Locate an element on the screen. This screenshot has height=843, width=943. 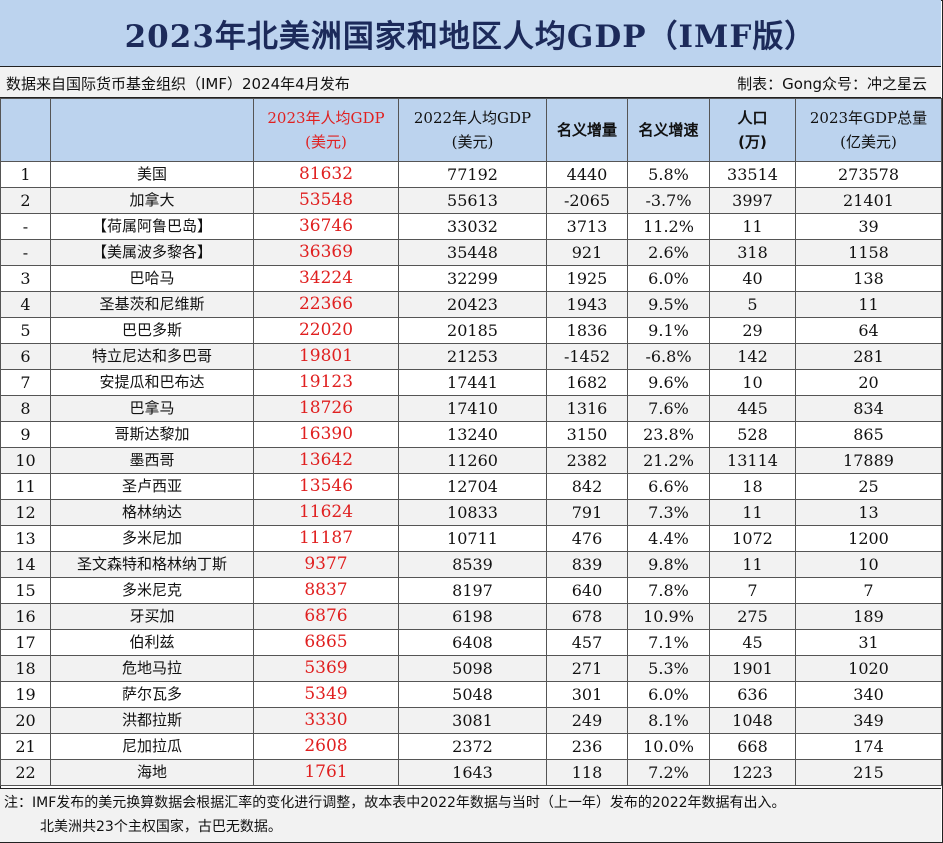
table-row: 19 萨尔瓦多 5349 5048 301 6.0% 636 340 is located at coordinates (471, 694).